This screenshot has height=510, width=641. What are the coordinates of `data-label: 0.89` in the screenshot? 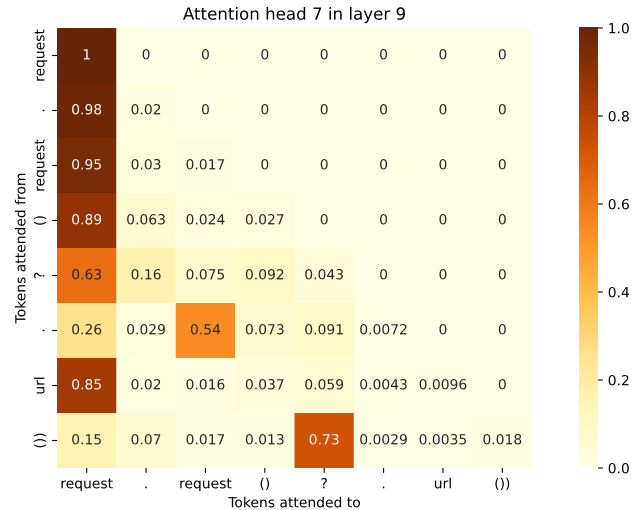 It's located at (87, 219).